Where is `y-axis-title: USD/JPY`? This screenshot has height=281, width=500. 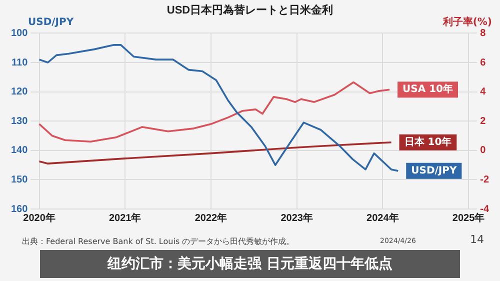
y-axis-title: USD/JPY is located at coordinates (51, 22).